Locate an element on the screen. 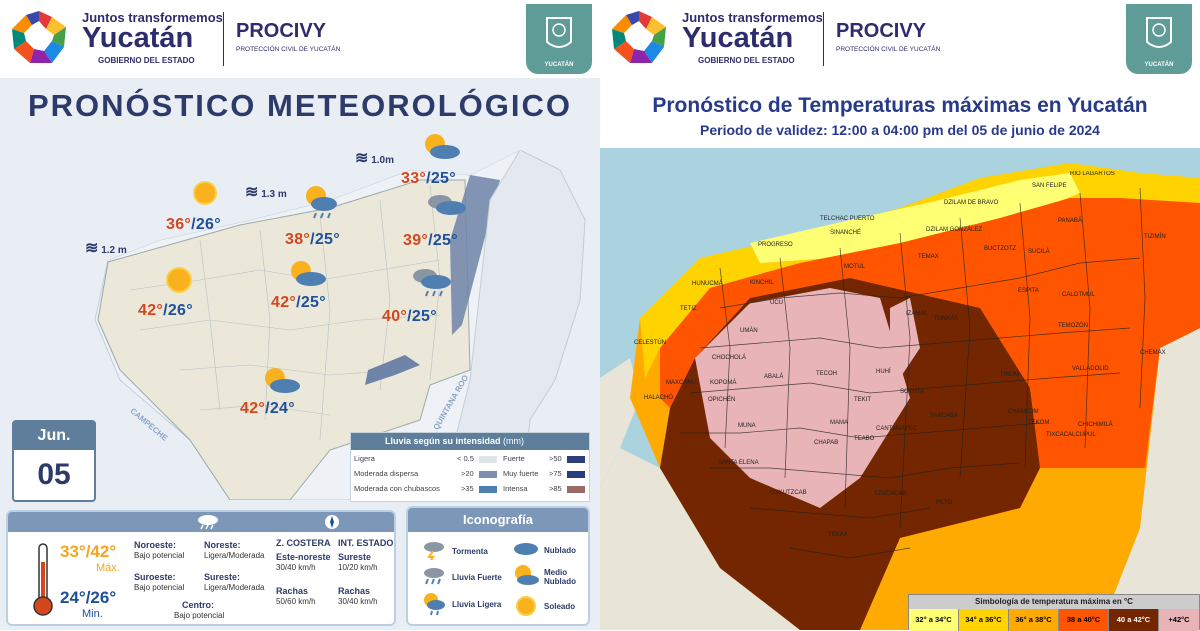 This screenshot has width=1200, height=631. temp-max-range: 33°/42° is located at coordinates (88, 551).